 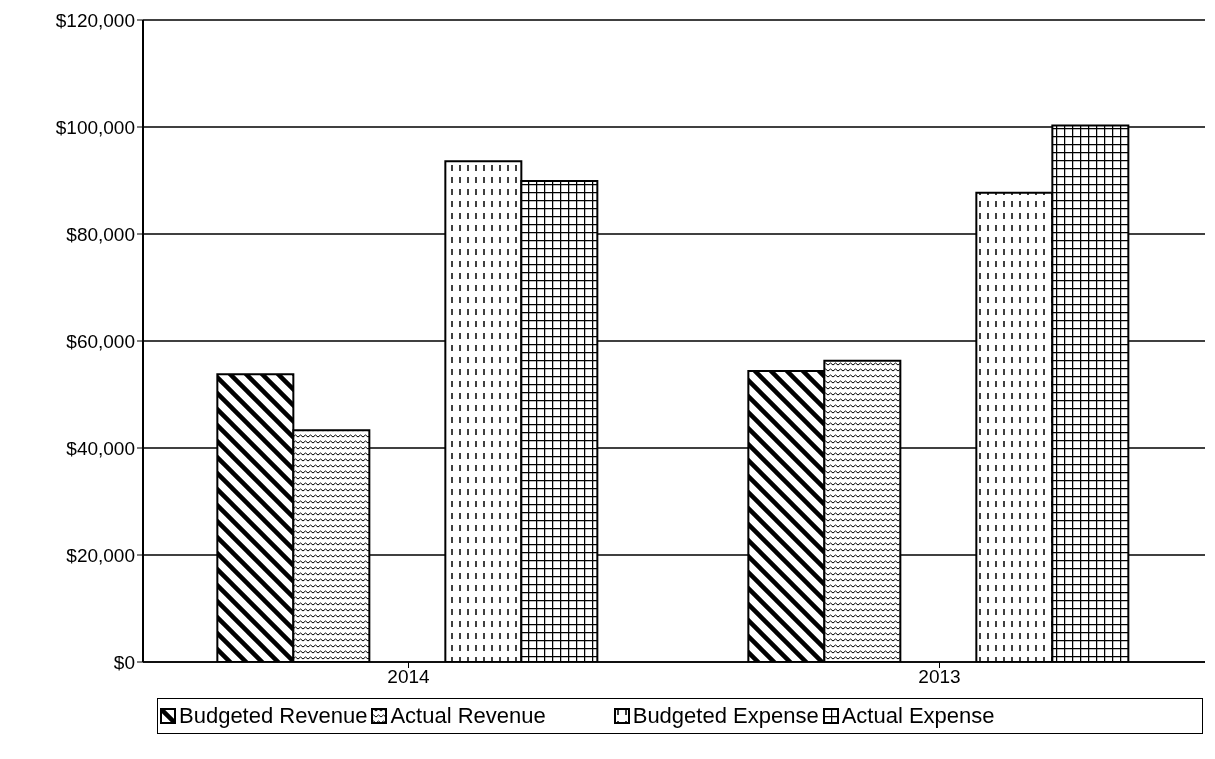 I want to click on y-tick-label: $20,000, so click(x=100, y=555).